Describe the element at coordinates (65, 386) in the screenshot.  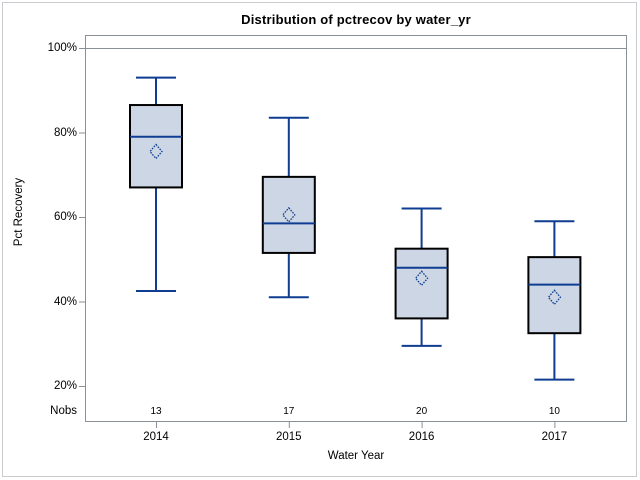
I see `y-tick-label: 20%` at that location.